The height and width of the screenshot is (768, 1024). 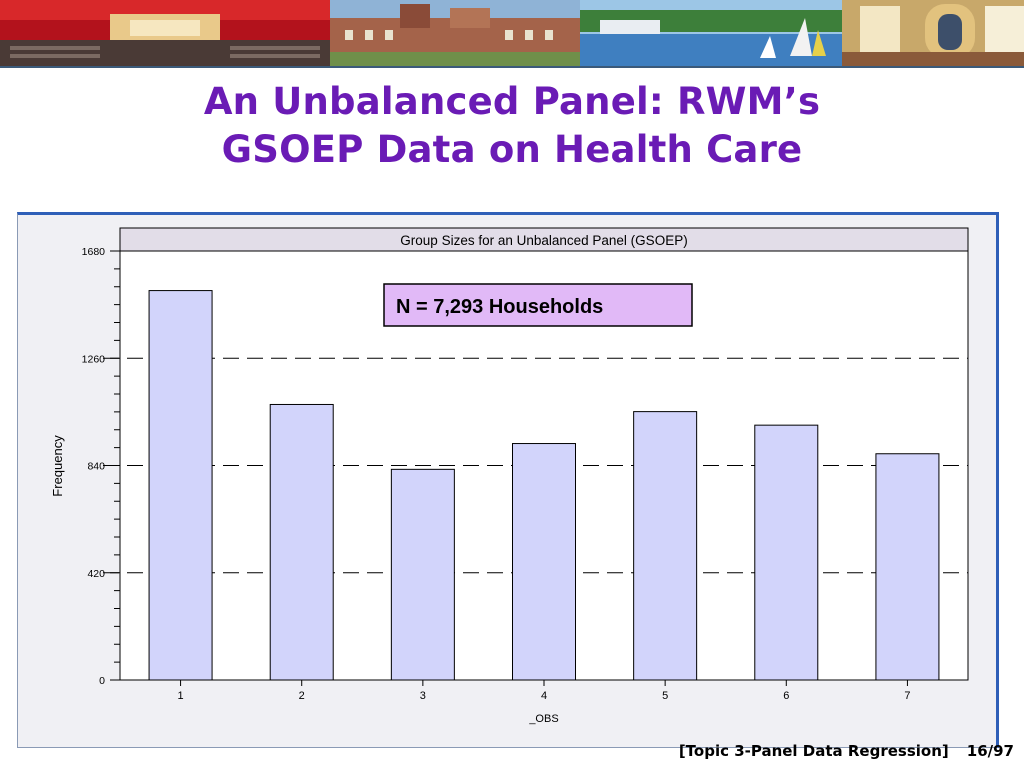 I want to click on y-tick-label: 420, so click(x=96, y=574).